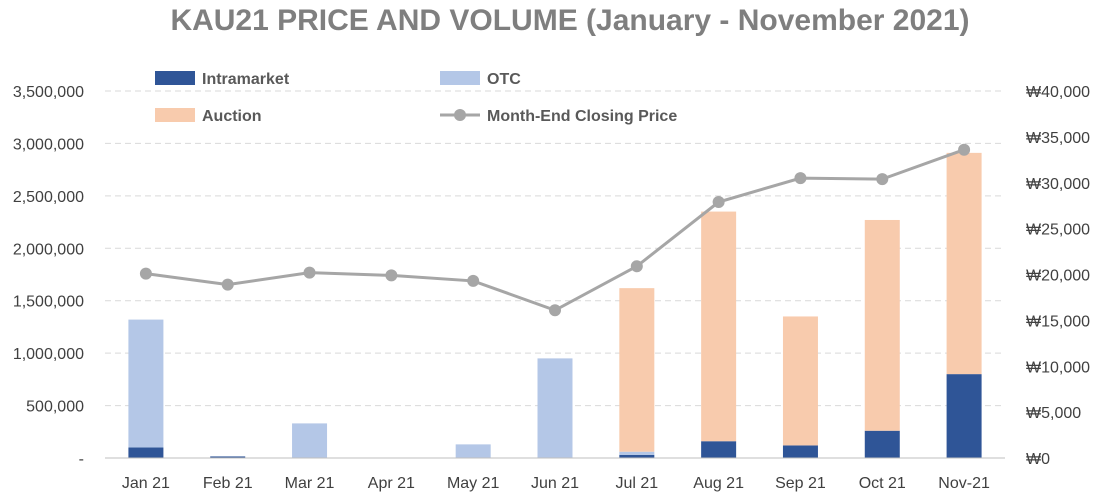  What do you see at coordinates (582, 116) in the screenshot?
I see `legend-label-month-end-closing-price: Month-End Closing Price` at bounding box center [582, 116].